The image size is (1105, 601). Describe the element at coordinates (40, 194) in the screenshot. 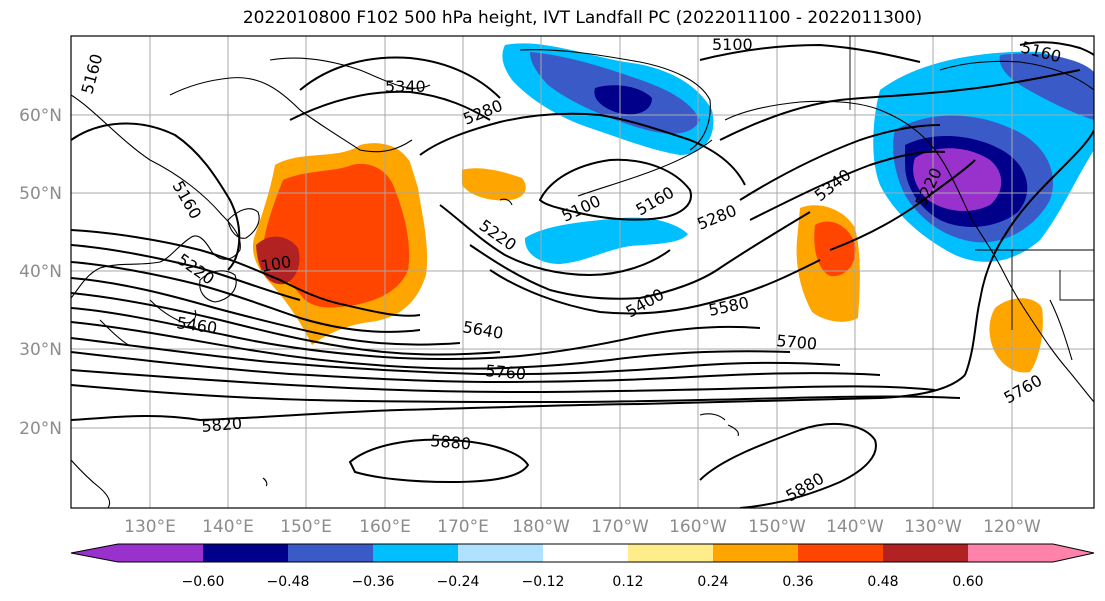

I see `lat-label: 50°N` at that location.